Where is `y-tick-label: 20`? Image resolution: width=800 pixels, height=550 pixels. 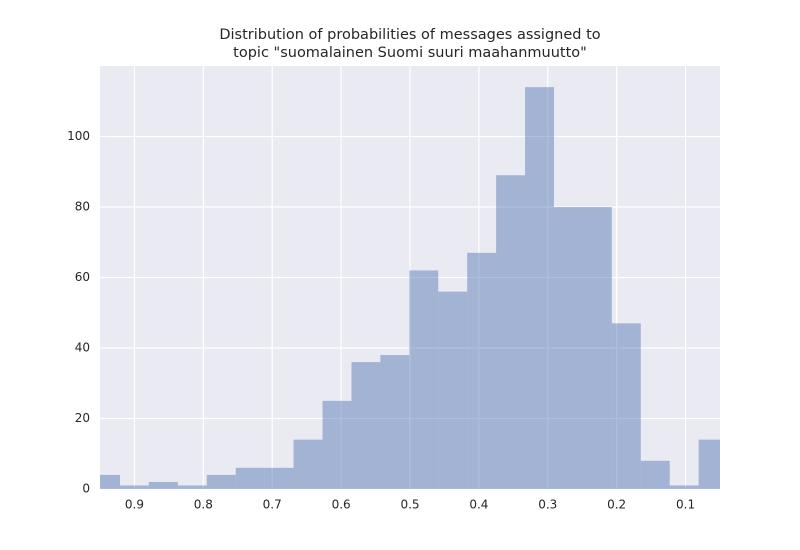 y-tick-label: 20 is located at coordinates (82, 418).